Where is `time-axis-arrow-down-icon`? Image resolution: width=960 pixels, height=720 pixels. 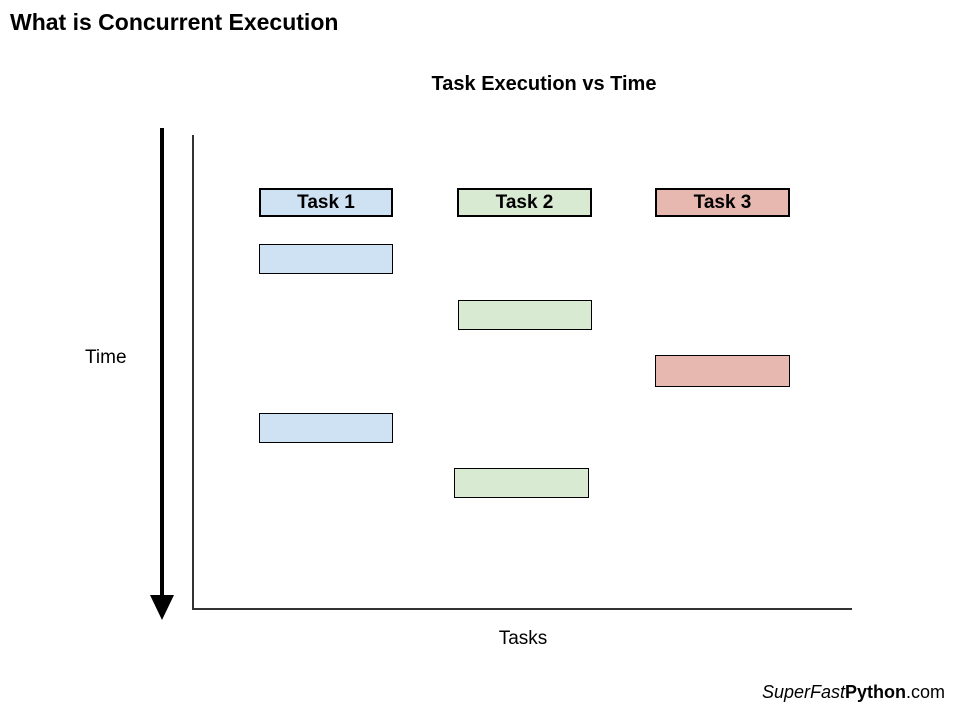
time-axis-arrow-down-icon is located at coordinates (162, 607).